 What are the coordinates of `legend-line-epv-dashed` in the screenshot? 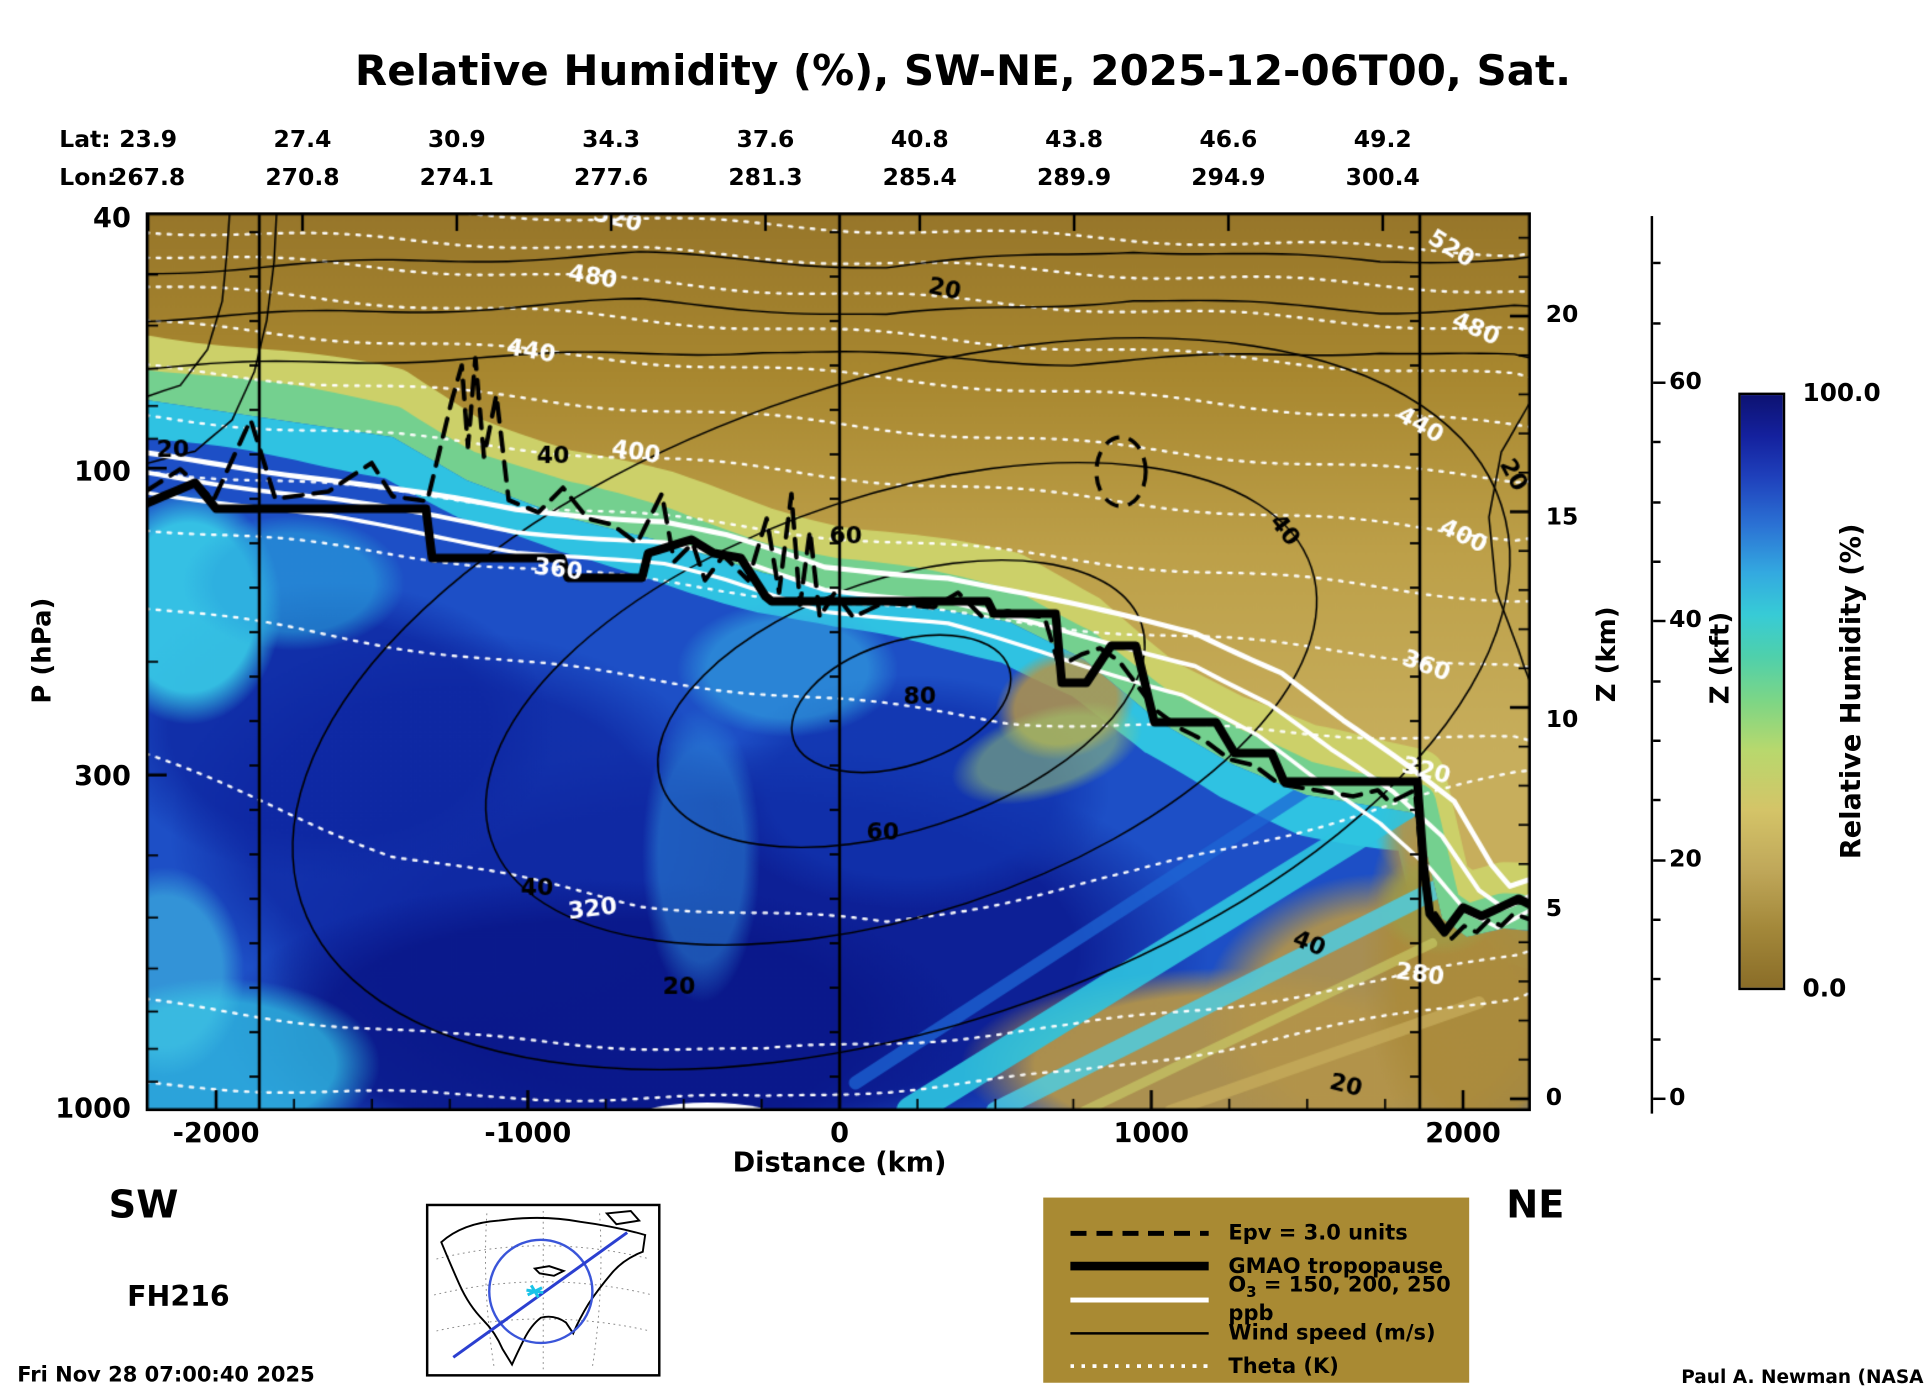 It's located at (1139, 1233).